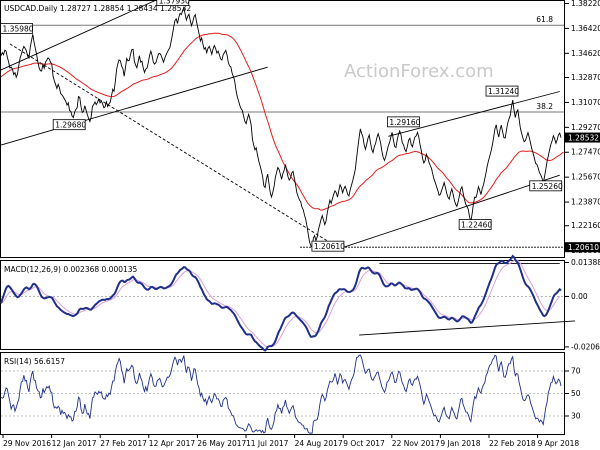 The height and width of the screenshot is (450, 600). Describe the element at coordinates (544, 19) in the screenshot. I see `fib-level-label: 61.8` at that location.